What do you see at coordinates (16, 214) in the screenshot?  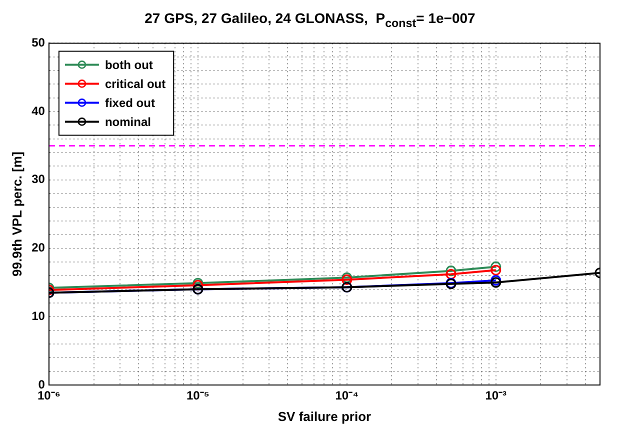 I see `y-axis-title: 99.9th VPL perc. [m]` at bounding box center [16, 214].